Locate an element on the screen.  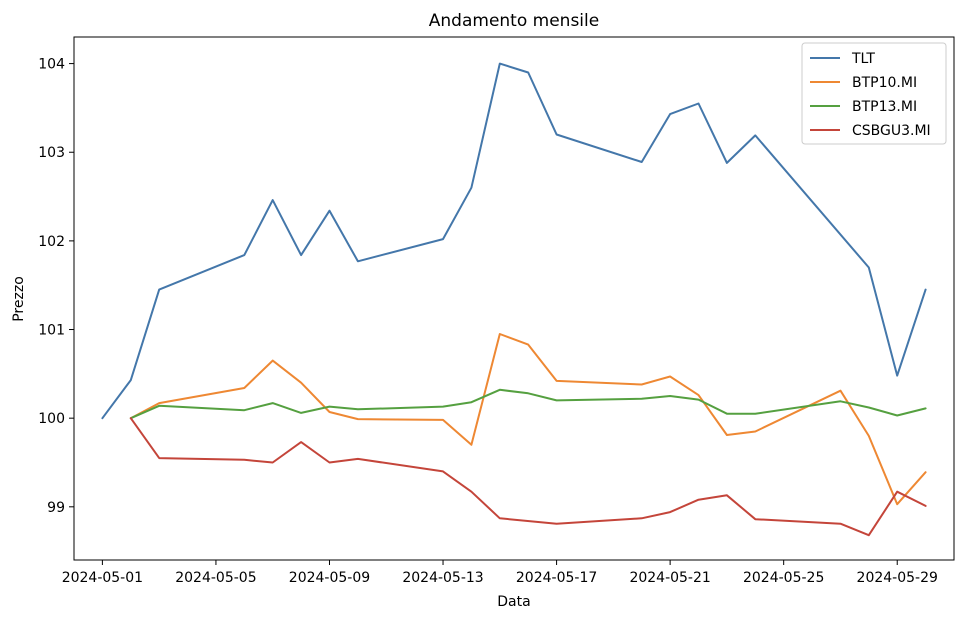
legend-label-btp10-mi: BTP10.MI is located at coordinates (884, 83).